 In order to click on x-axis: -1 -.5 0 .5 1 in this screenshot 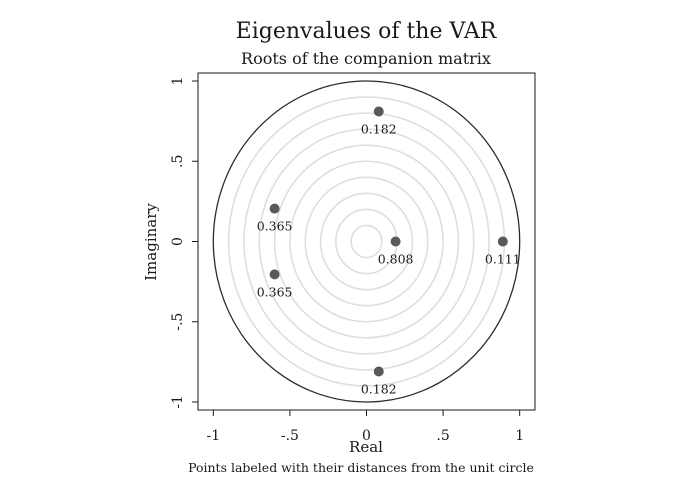, I will do `click(366, 426)`.